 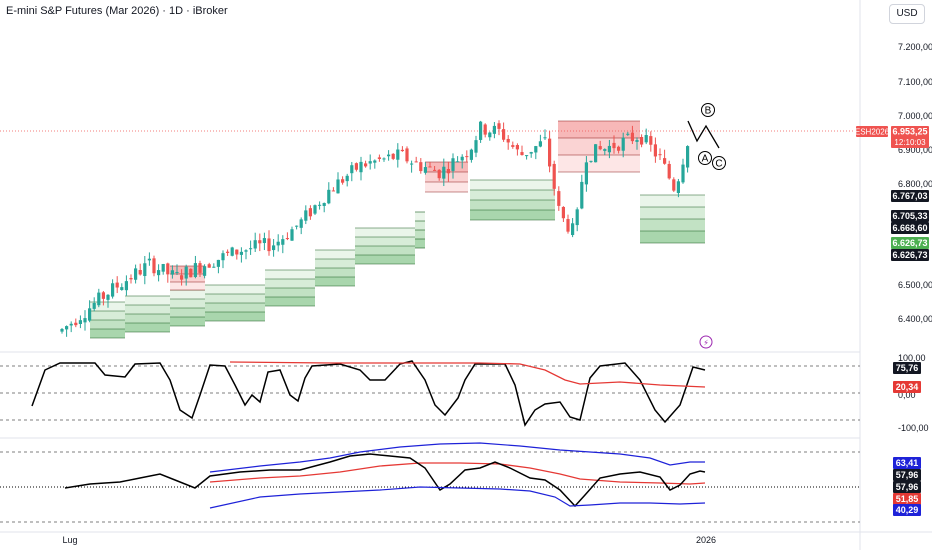 What do you see at coordinates (907, 387) in the screenshot?
I see `osc1-tag-text: 20,34` at bounding box center [907, 387].